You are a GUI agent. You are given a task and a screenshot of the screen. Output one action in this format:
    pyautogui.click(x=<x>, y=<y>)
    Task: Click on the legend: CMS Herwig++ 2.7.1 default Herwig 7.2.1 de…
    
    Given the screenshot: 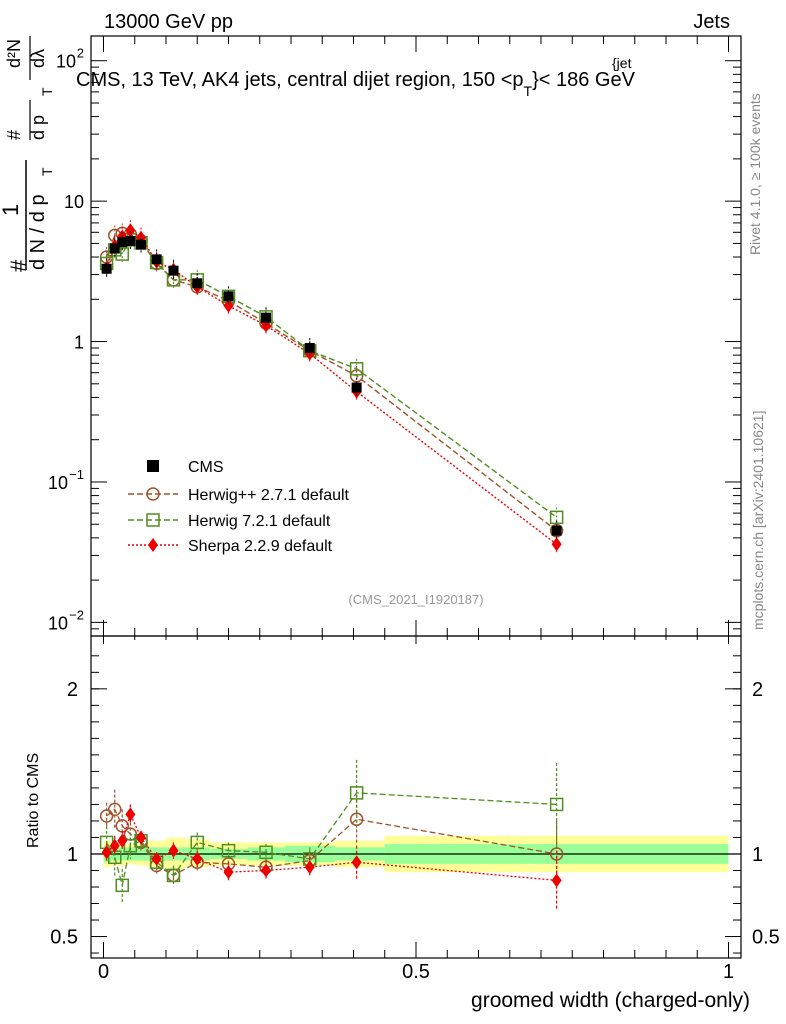 What is the action you would take?
    pyautogui.click(x=239, y=507)
    